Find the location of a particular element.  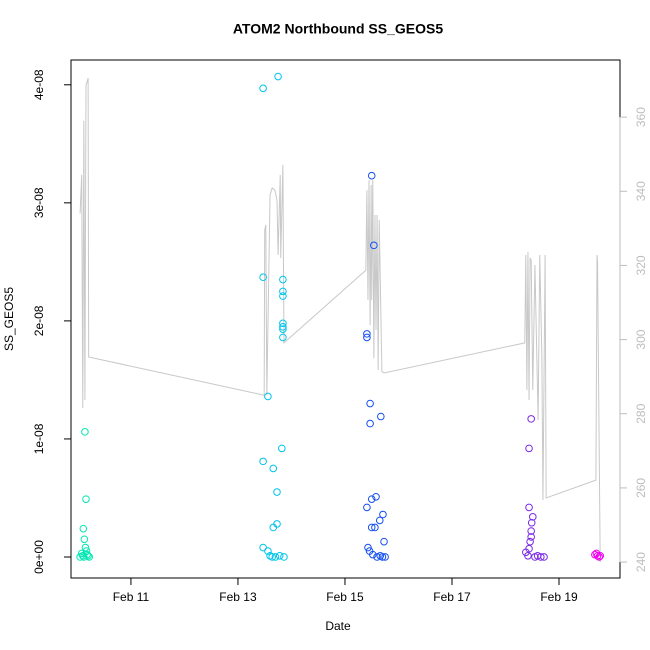

y-axis-label: SS_GEOS5 is located at coordinates (9, 319).